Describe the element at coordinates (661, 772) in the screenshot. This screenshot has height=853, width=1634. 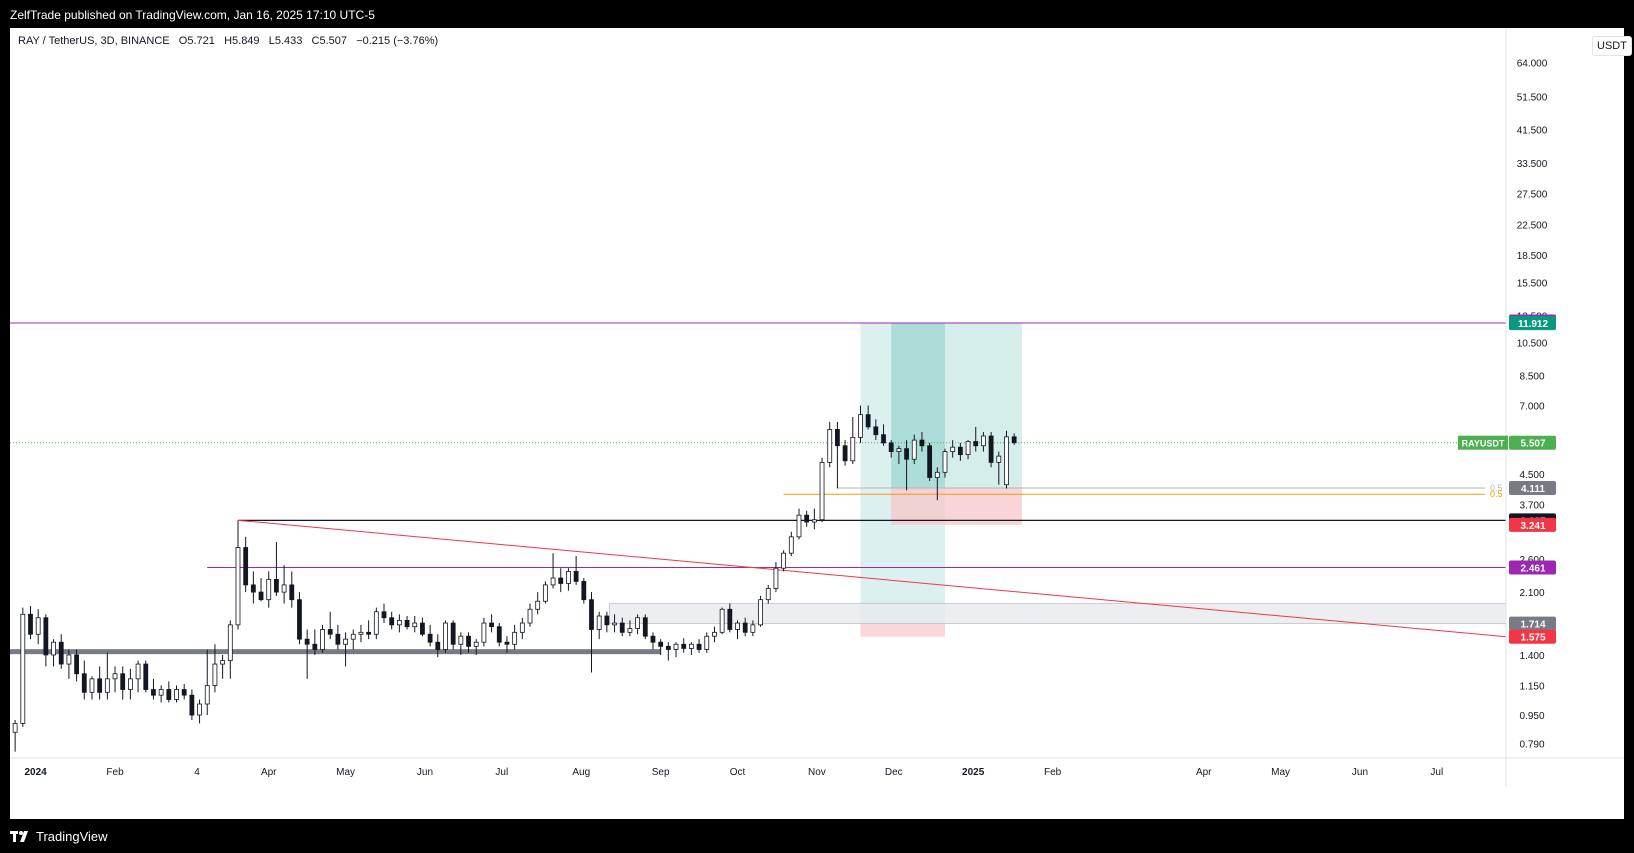
I see `time-tick-label: Sep` at that location.